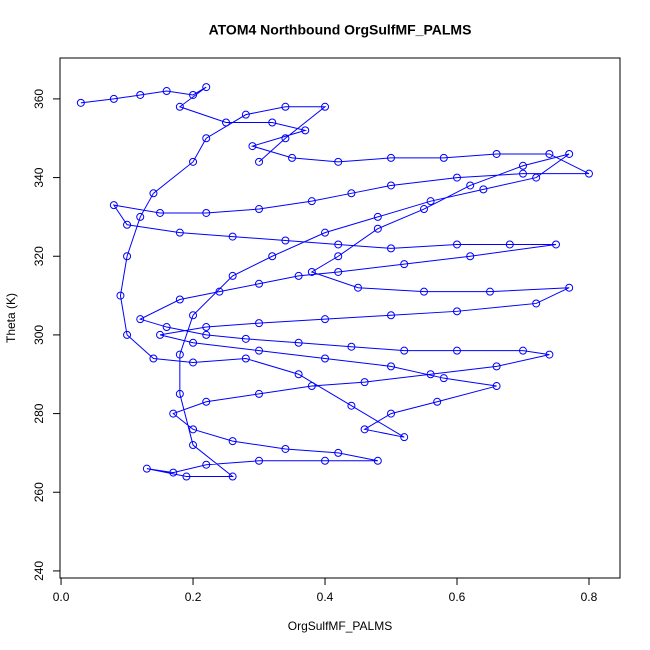 This screenshot has width=650, height=650. Describe the element at coordinates (39, 99) in the screenshot. I see `y-tick-label: 360` at that location.